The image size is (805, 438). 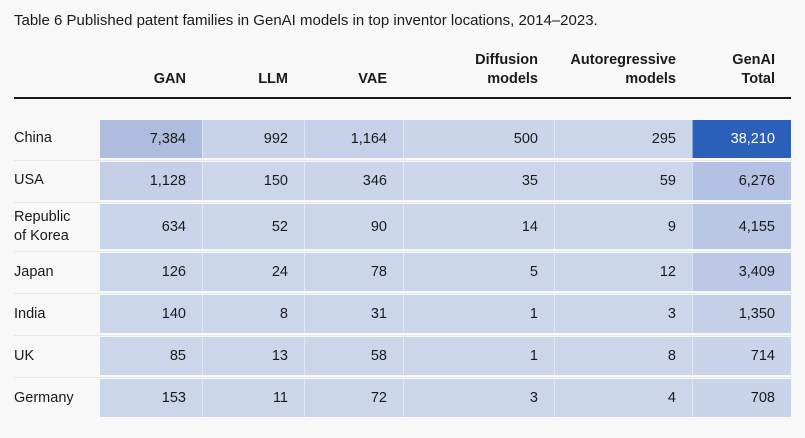 I want to click on value-cell: 714, so click(x=741, y=356).